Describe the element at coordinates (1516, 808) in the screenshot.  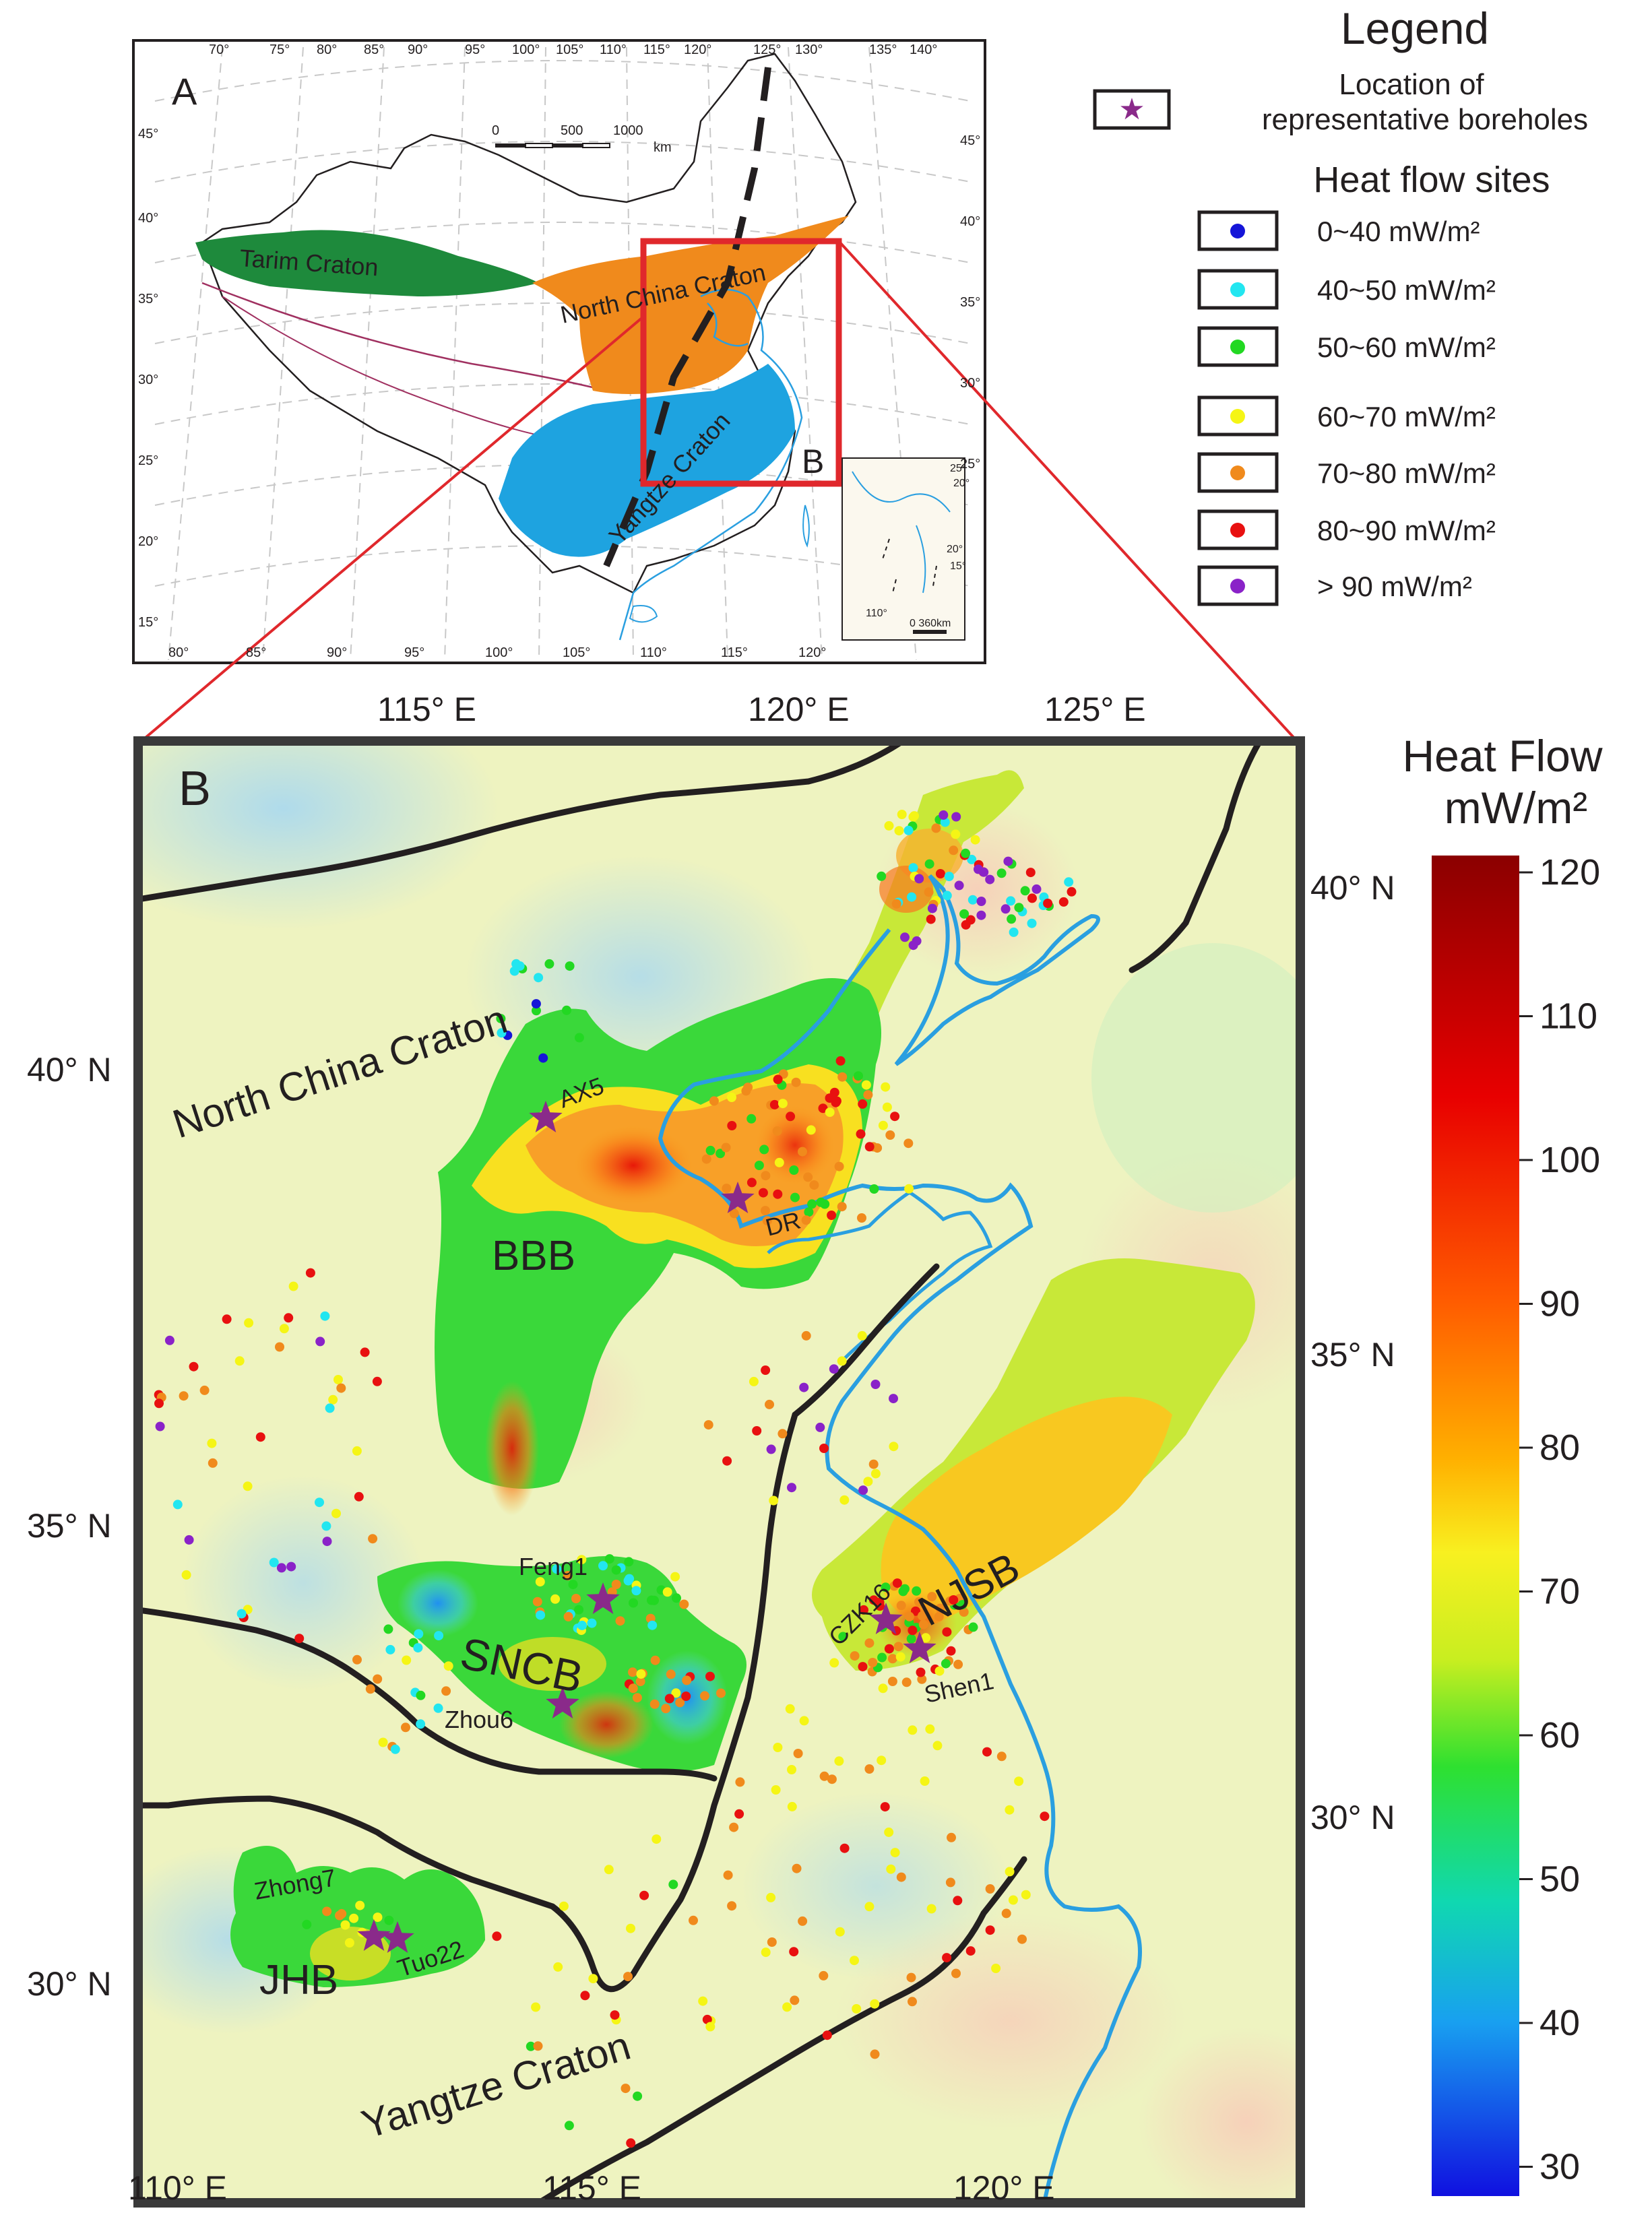
I see `colorbar-title-line2: mW/m²` at that location.